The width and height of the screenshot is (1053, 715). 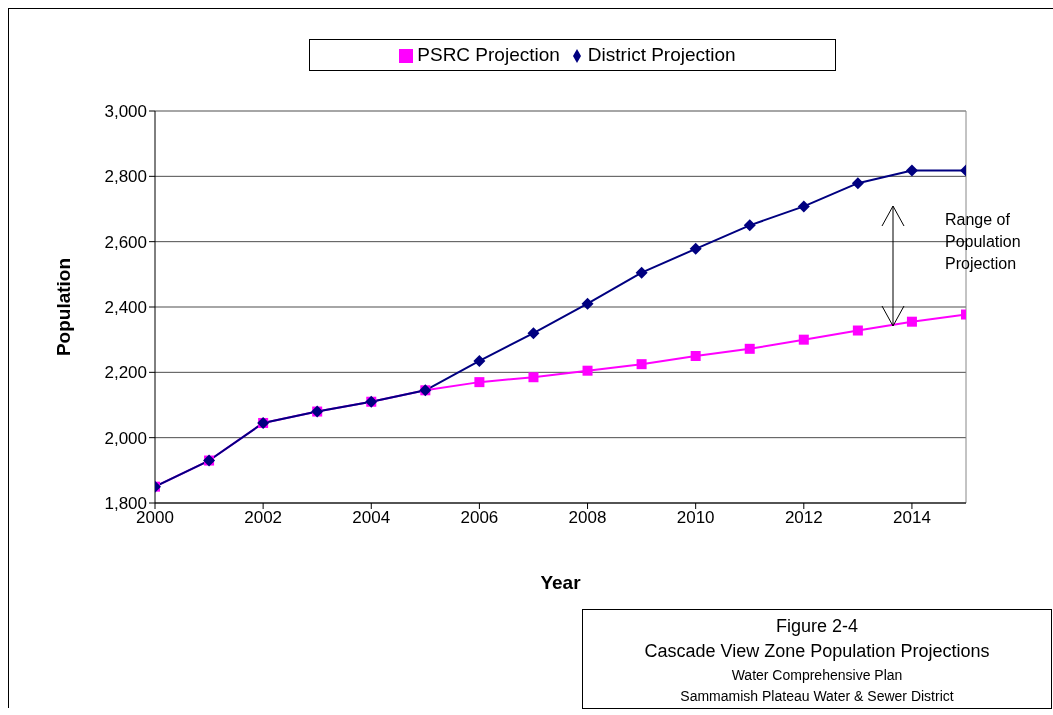 I want to click on x-tick-label: 2002, so click(x=263, y=518).